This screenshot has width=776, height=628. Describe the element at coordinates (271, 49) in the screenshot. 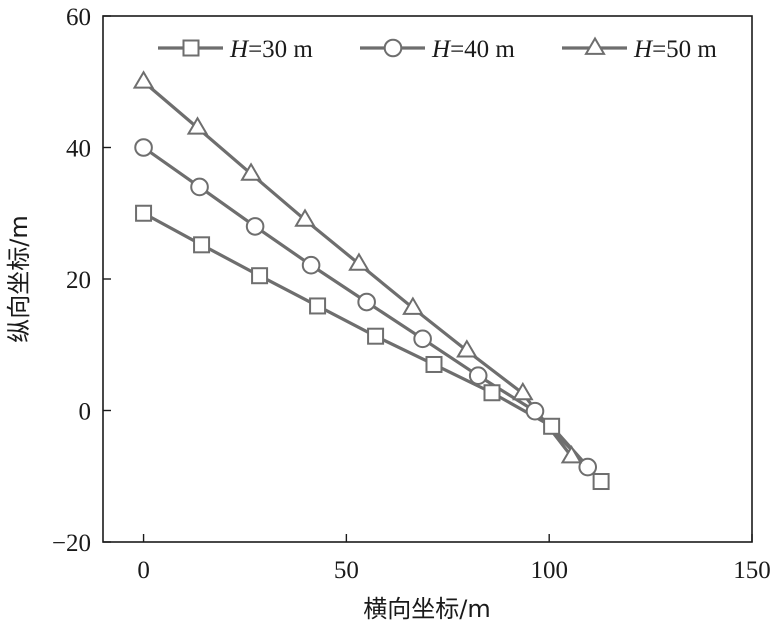

I see `legend-label: H=30 m` at that location.